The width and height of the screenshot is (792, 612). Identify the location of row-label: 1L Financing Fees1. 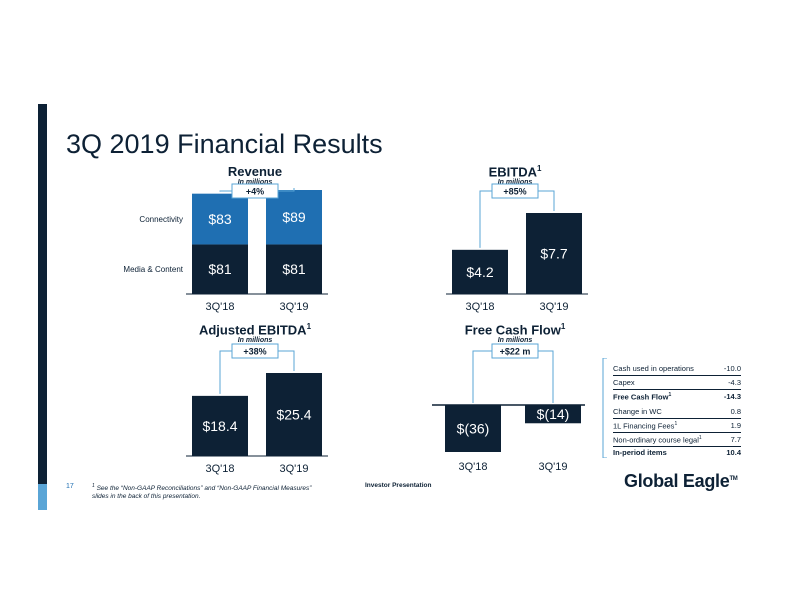
(645, 426).